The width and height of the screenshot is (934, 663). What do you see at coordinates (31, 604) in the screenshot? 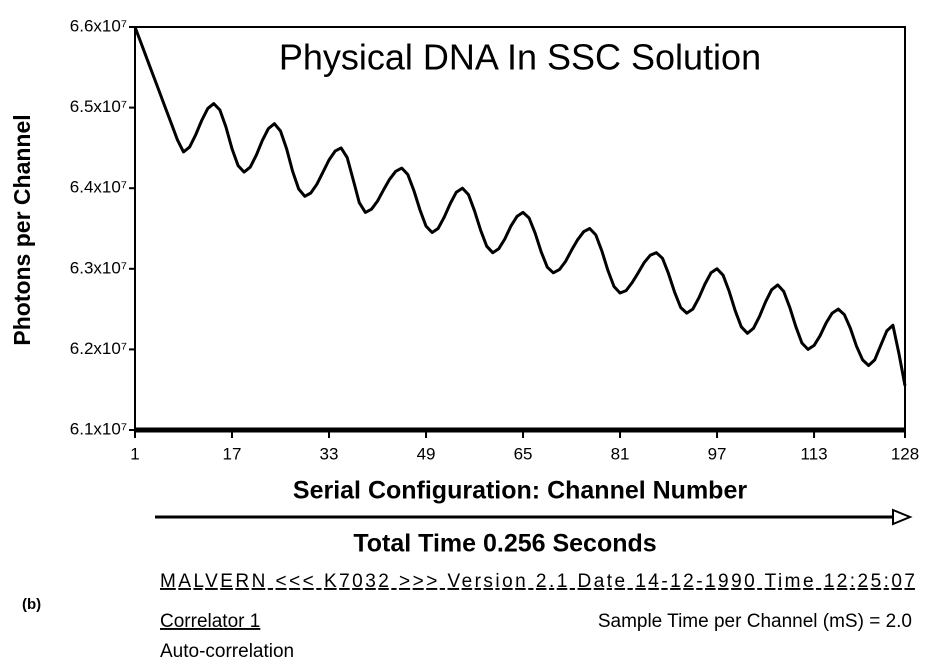
I see `panel-label: (b)` at bounding box center [31, 604].